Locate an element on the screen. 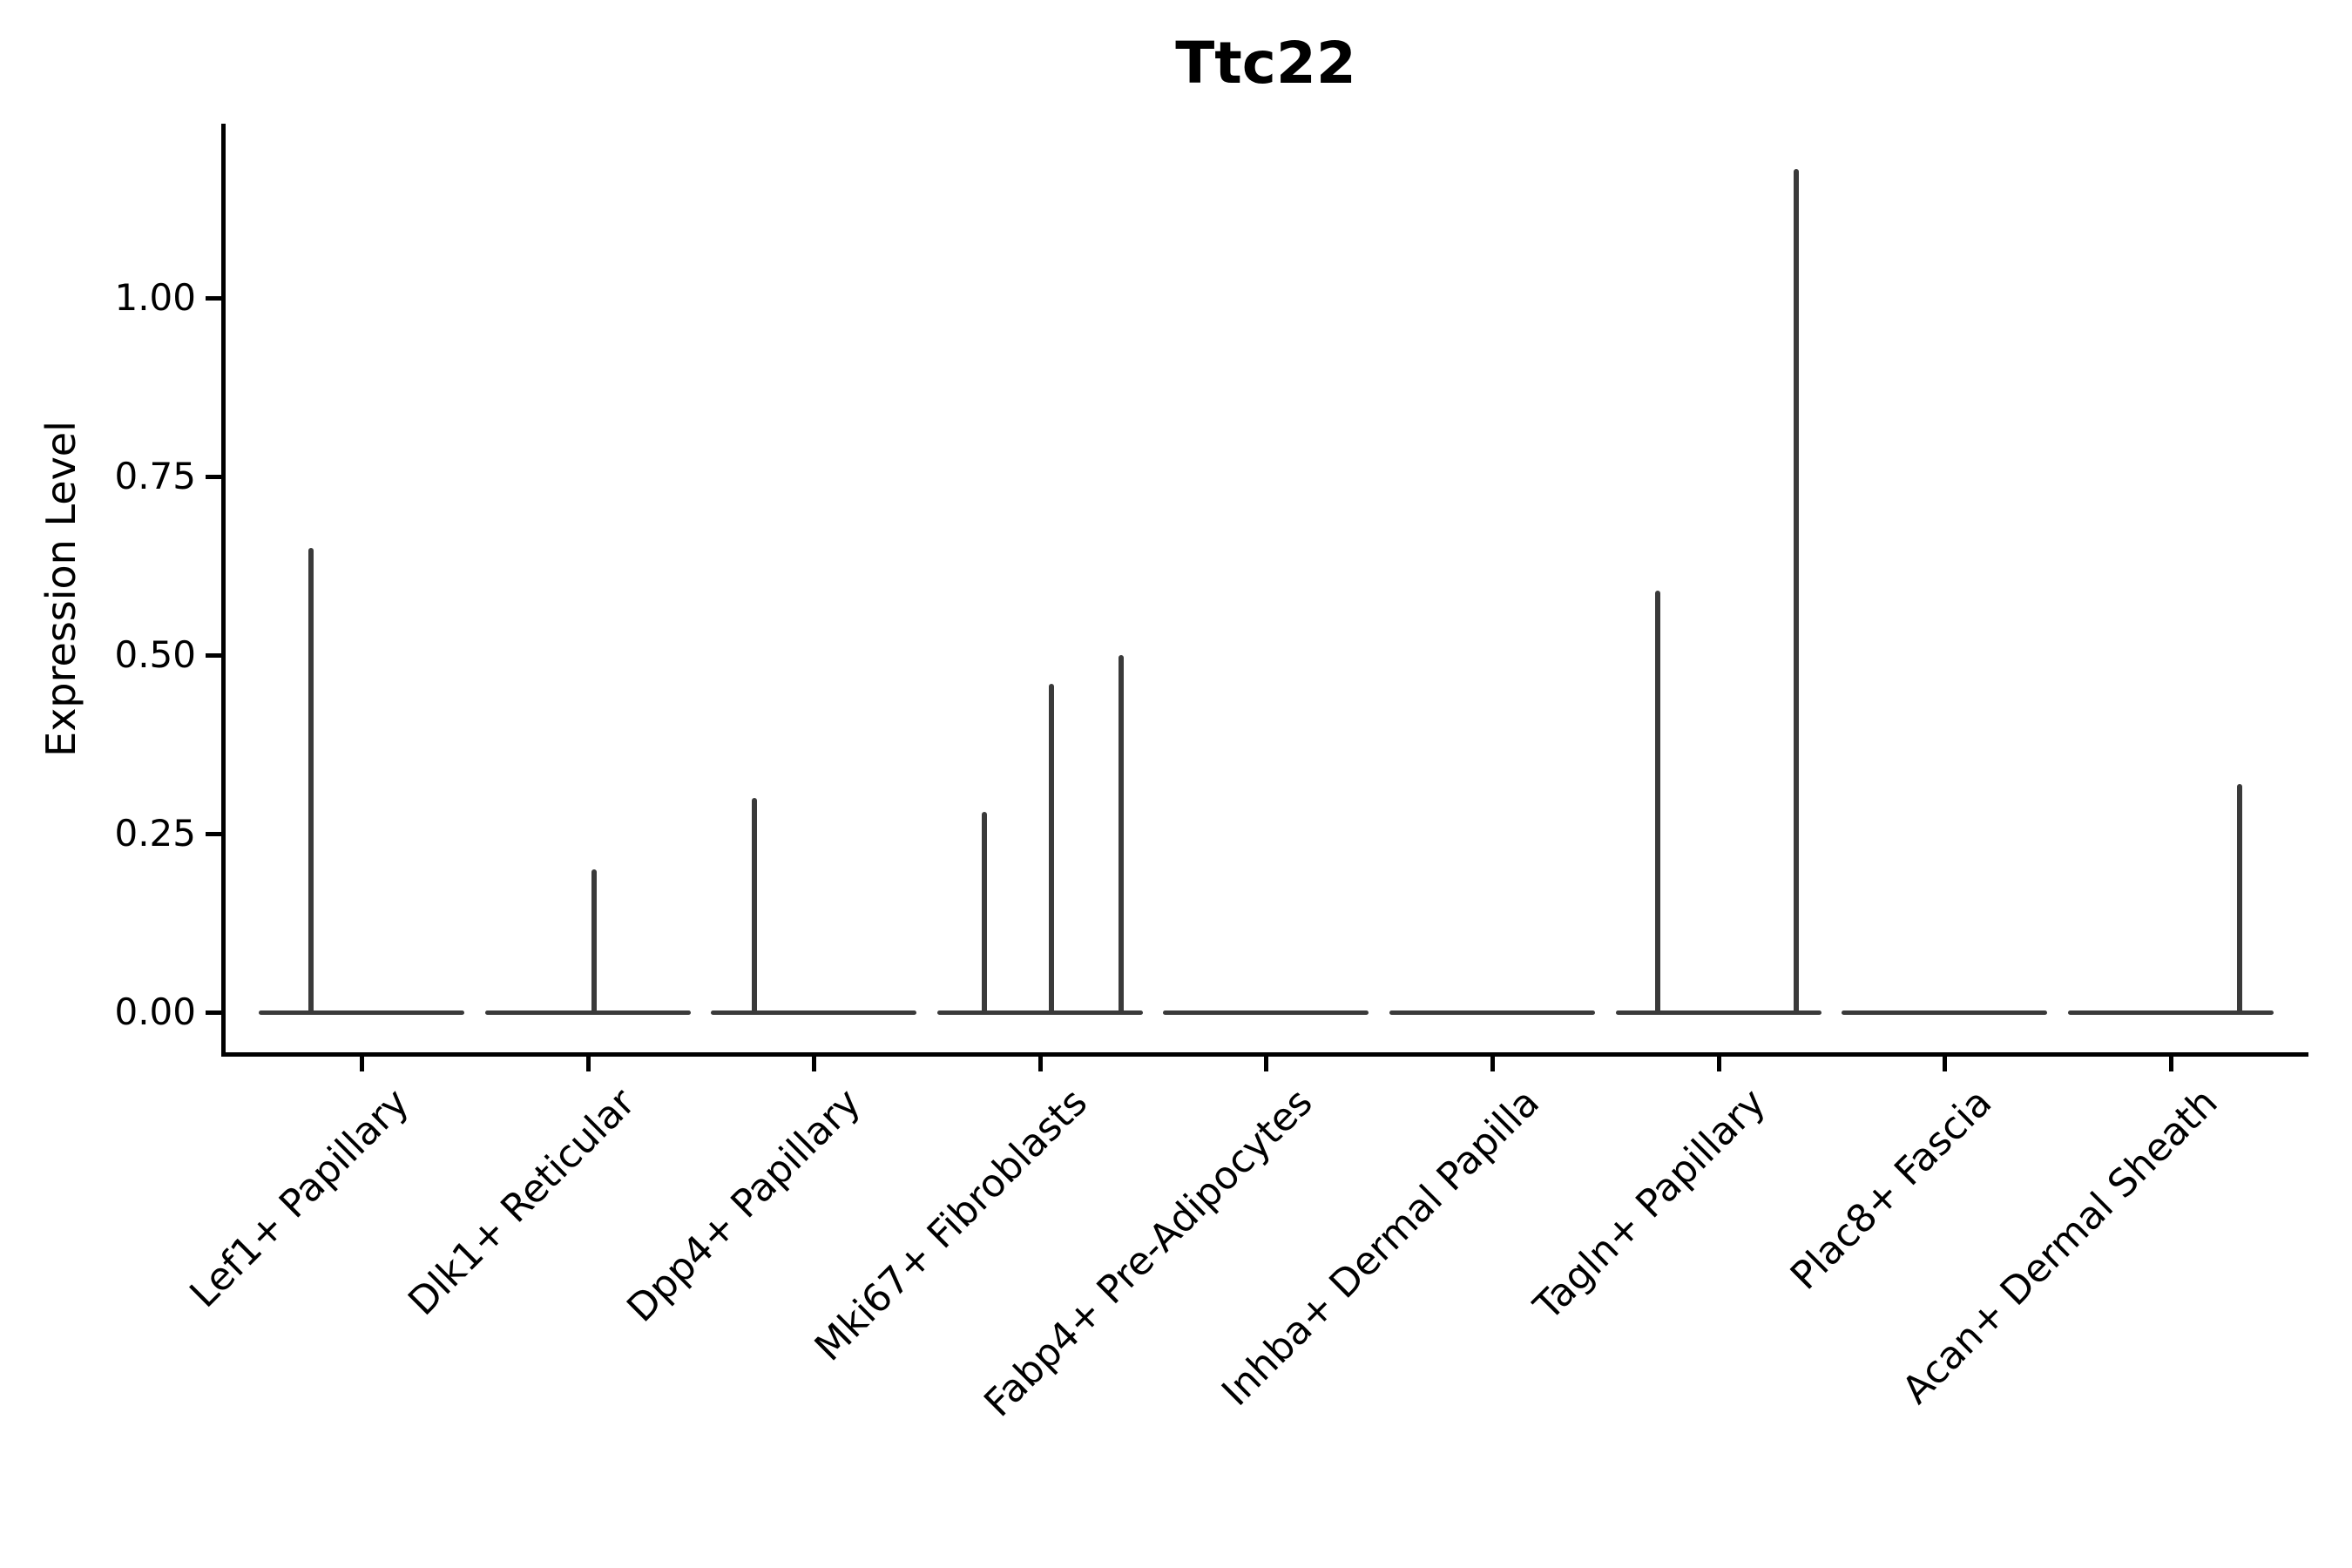  x-tick-label: Plac8+ Fascia is located at coordinates (1891, 1189).